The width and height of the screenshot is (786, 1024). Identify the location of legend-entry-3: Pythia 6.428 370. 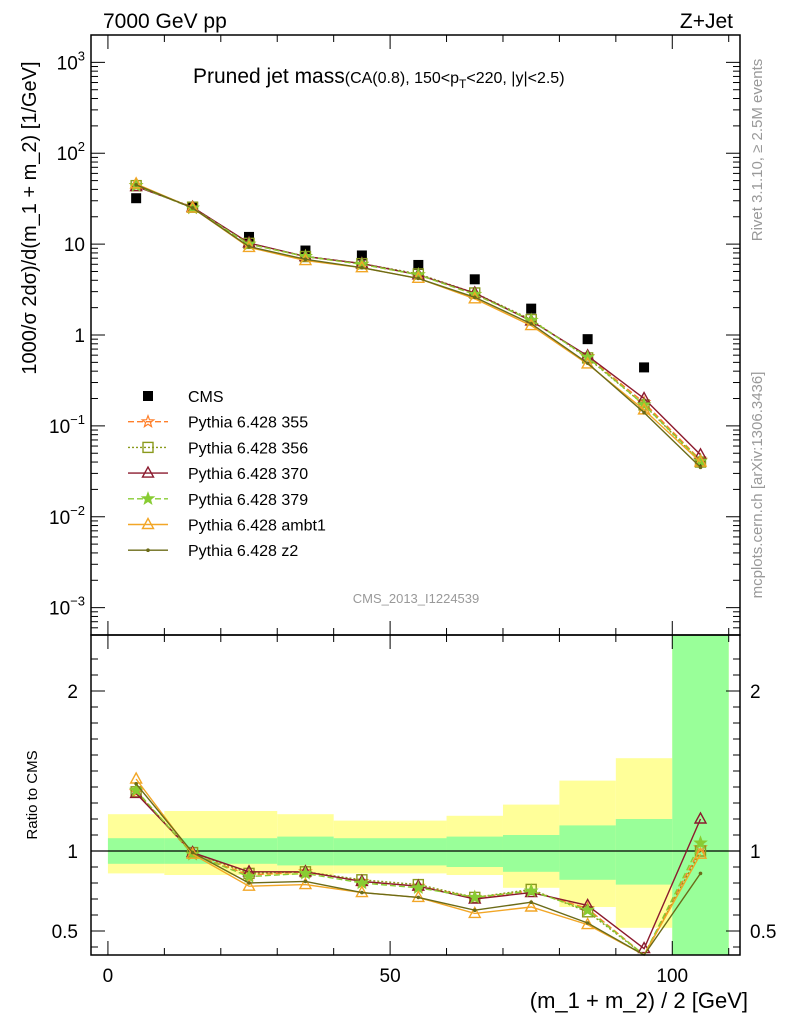
(218, 474).